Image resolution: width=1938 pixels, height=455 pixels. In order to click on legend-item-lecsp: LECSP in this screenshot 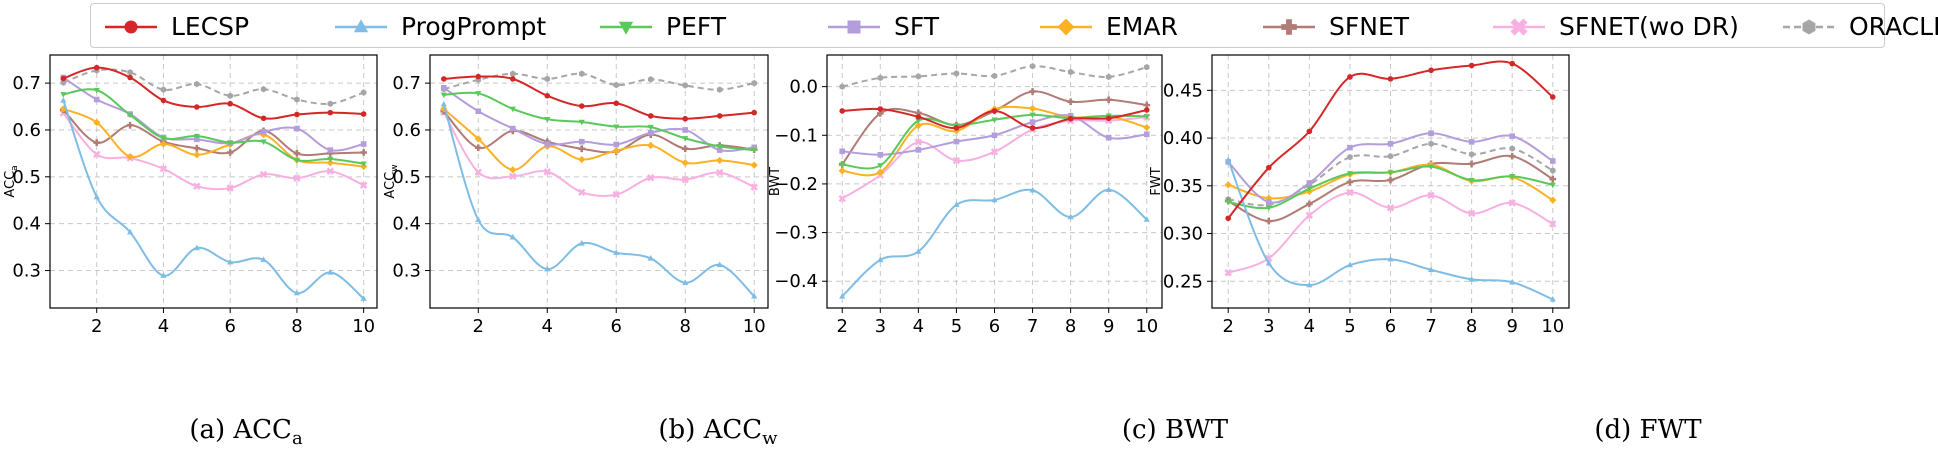, I will do `click(176, 26)`.